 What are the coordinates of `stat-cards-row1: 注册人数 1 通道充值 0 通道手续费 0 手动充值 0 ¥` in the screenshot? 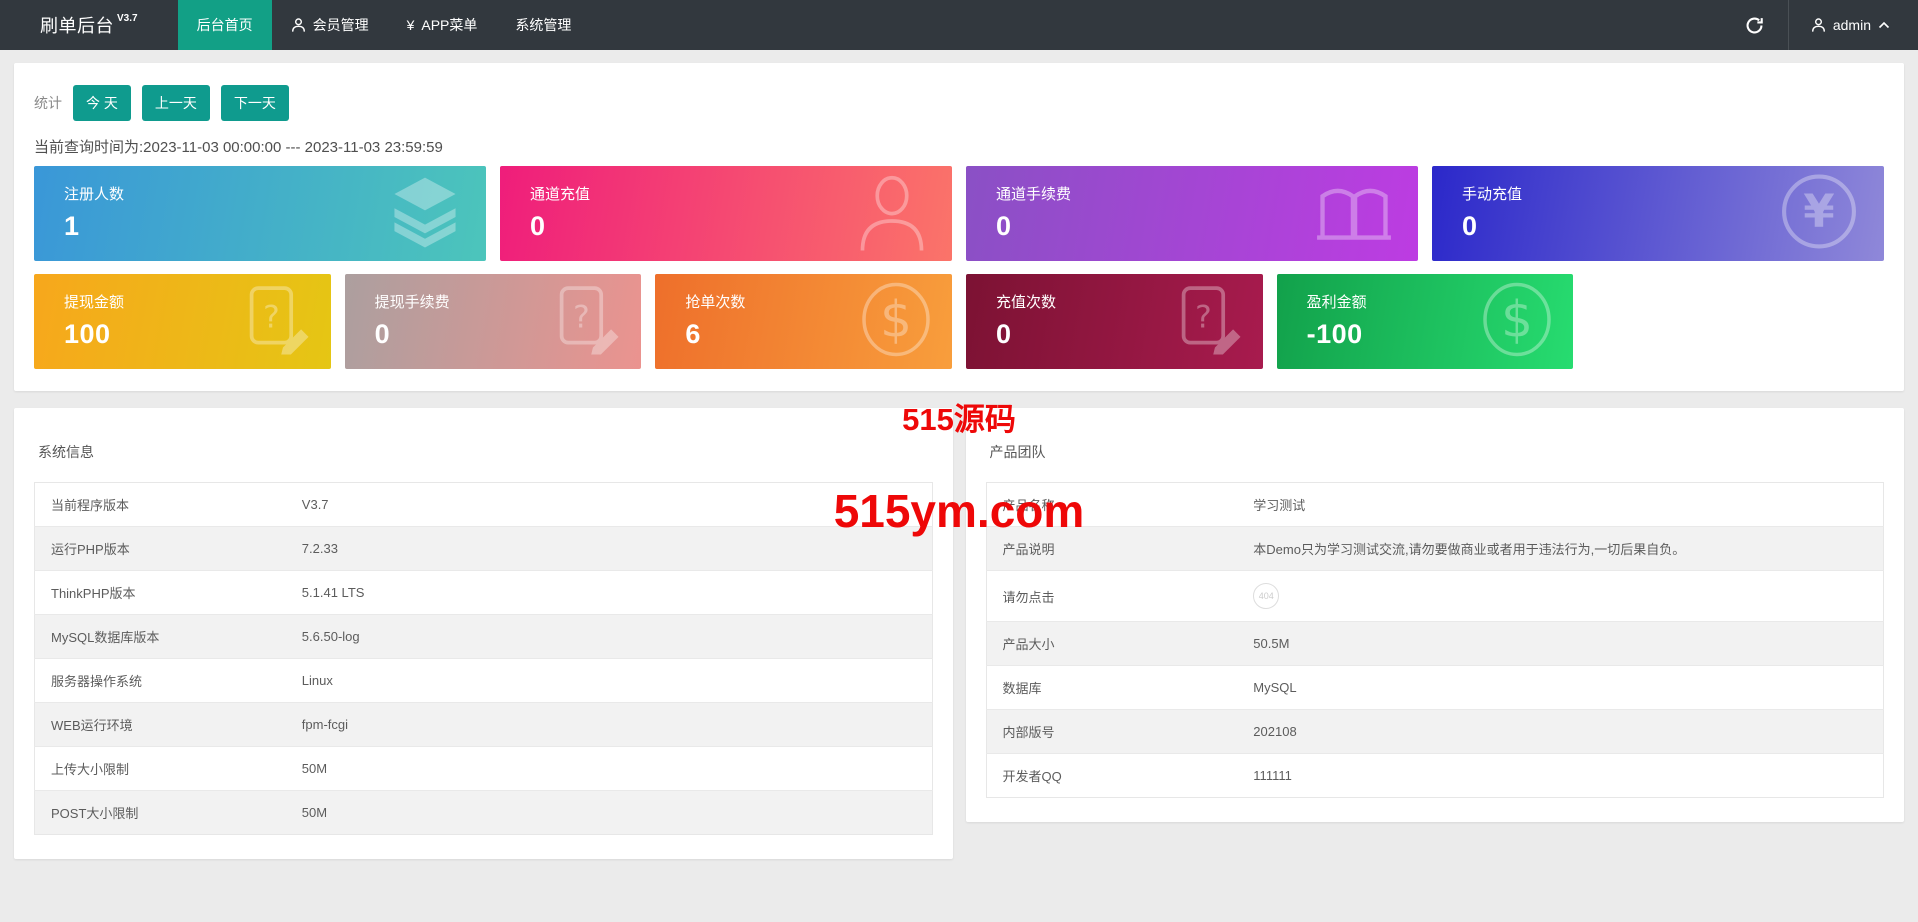 It's located at (959, 213).